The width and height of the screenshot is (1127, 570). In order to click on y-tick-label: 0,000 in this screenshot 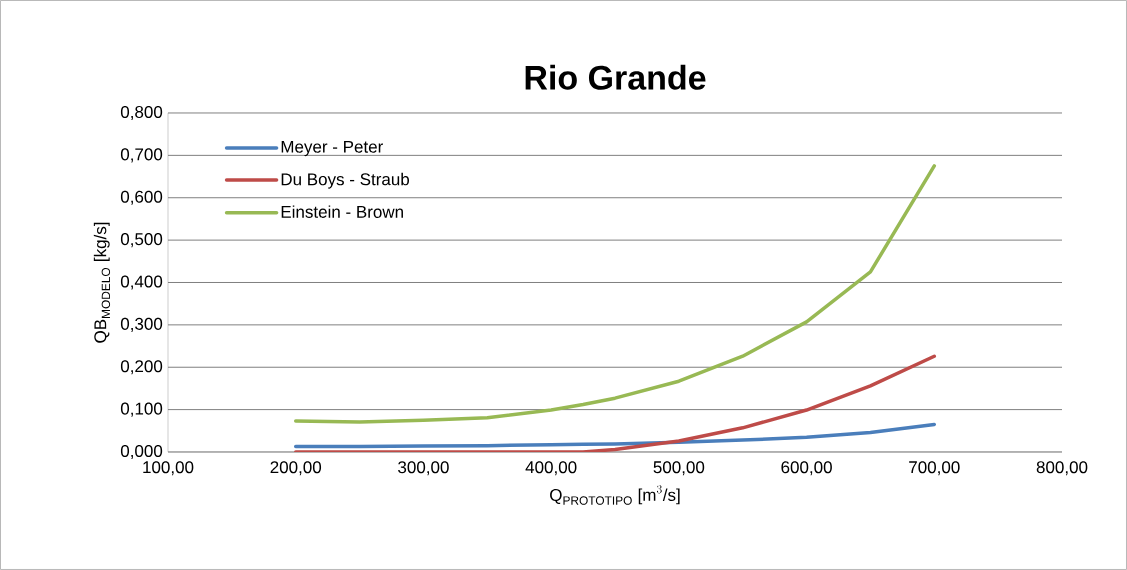, I will do `click(141, 452)`.